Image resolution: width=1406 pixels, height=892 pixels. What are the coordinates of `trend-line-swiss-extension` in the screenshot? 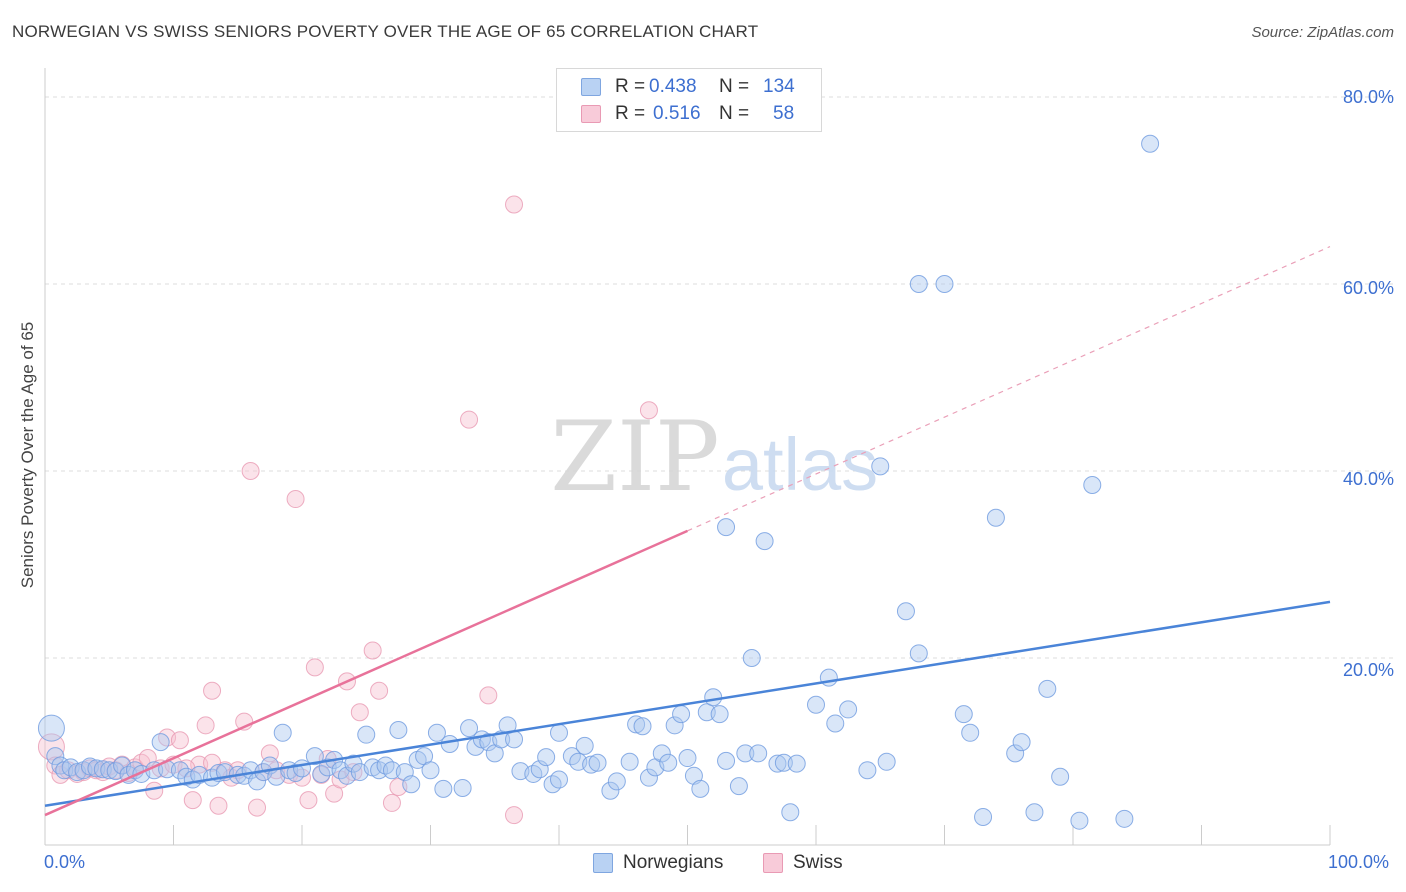 It's located at (1009, 389).